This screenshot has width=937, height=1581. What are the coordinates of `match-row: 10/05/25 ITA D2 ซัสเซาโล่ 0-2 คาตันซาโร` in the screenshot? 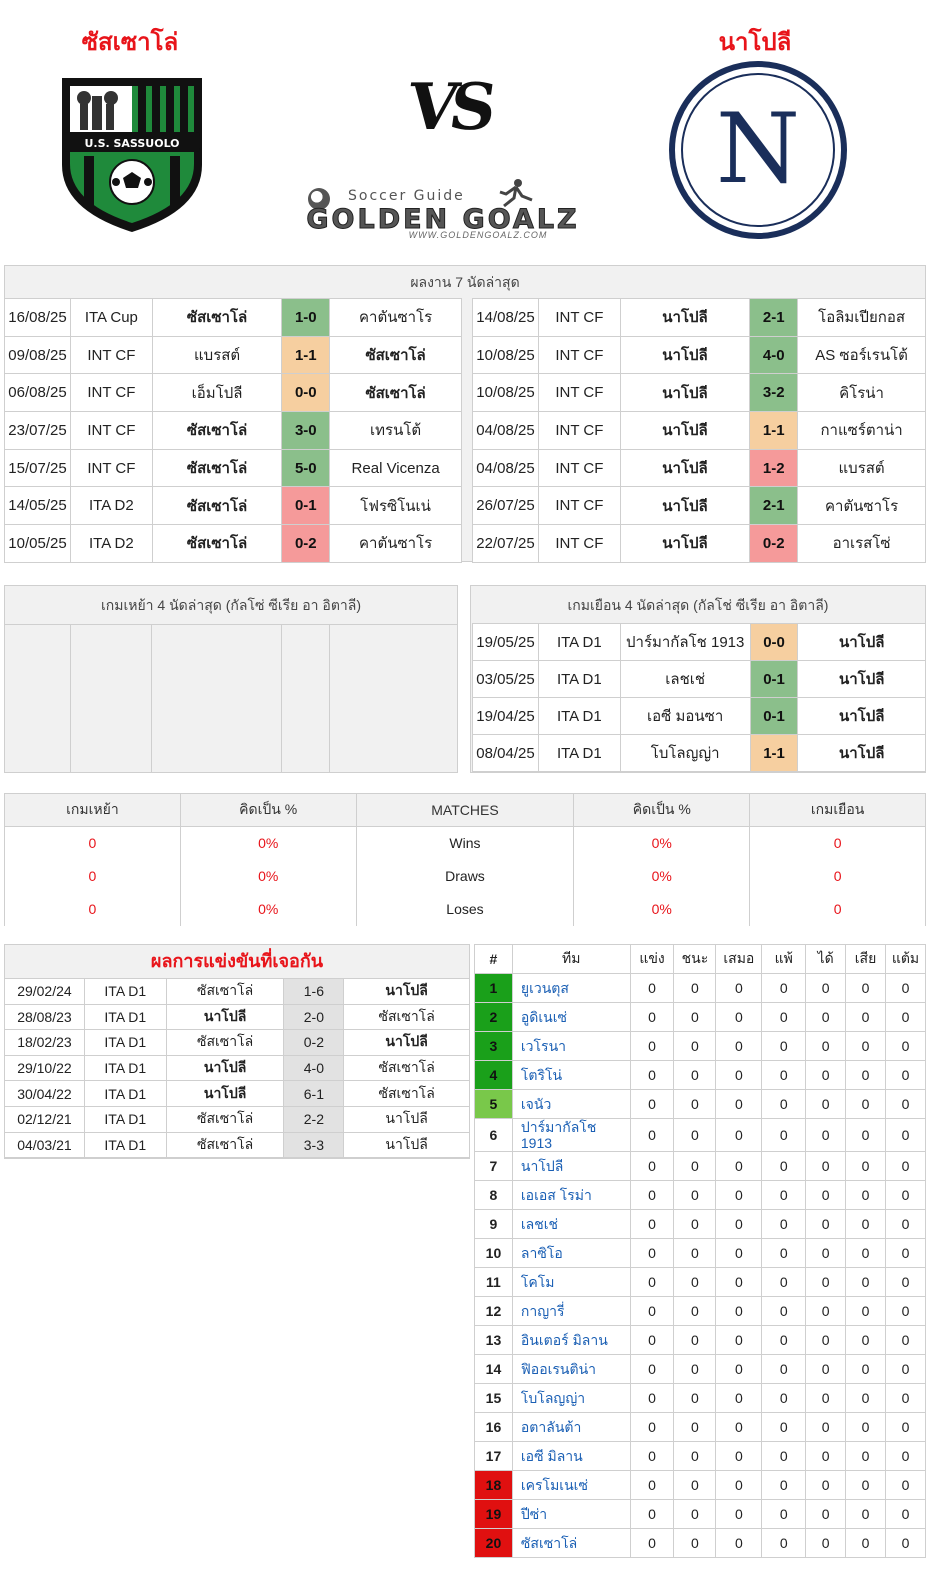 It's located at (233, 543).